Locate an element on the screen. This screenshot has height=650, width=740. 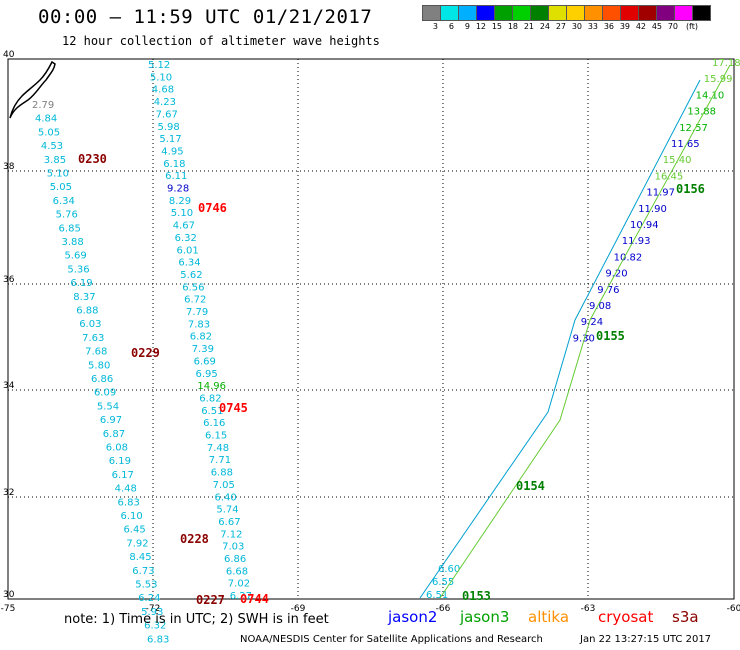
x-tick-label: -60 is located at coordinates (733, 609).